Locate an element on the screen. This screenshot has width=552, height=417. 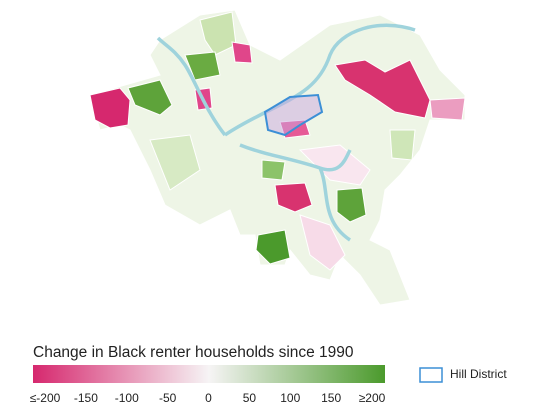
color-scale is located at coordinates (209, 374).